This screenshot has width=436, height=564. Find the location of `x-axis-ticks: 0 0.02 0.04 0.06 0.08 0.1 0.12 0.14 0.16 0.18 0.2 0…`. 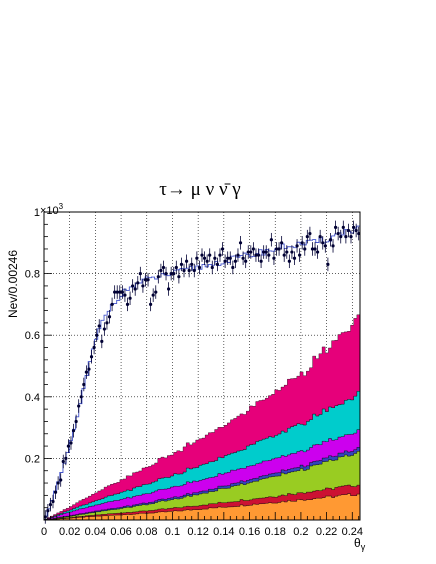

x-axis-ticks: 0 0.02 0.04 0.06 0.08 0.1 0.12 0.14 0.16 0.18 0.2 0… is located at coordinates (202, 525).